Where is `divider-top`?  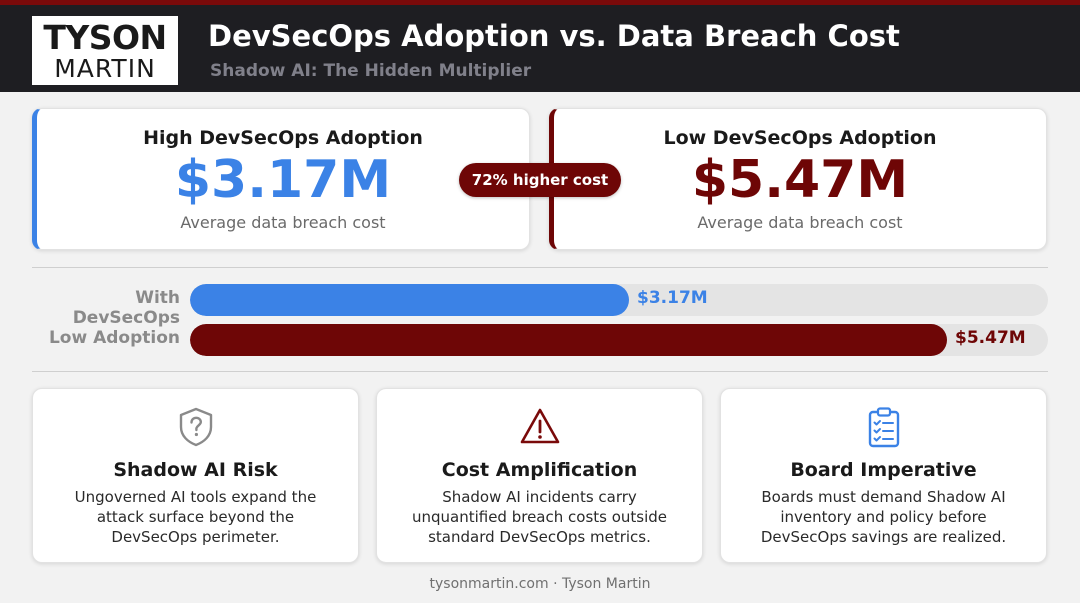
divider-top is located at coordinates (540, 267).